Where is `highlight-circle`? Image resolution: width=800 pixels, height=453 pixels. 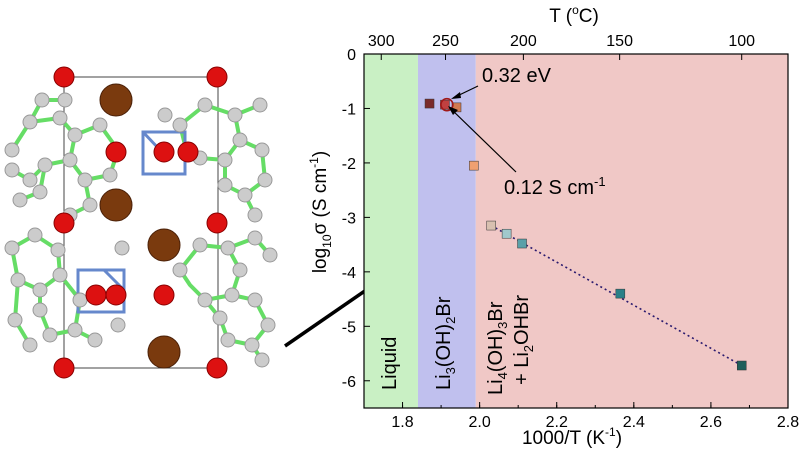
highlight-circle is located at coordinates (447, 104).